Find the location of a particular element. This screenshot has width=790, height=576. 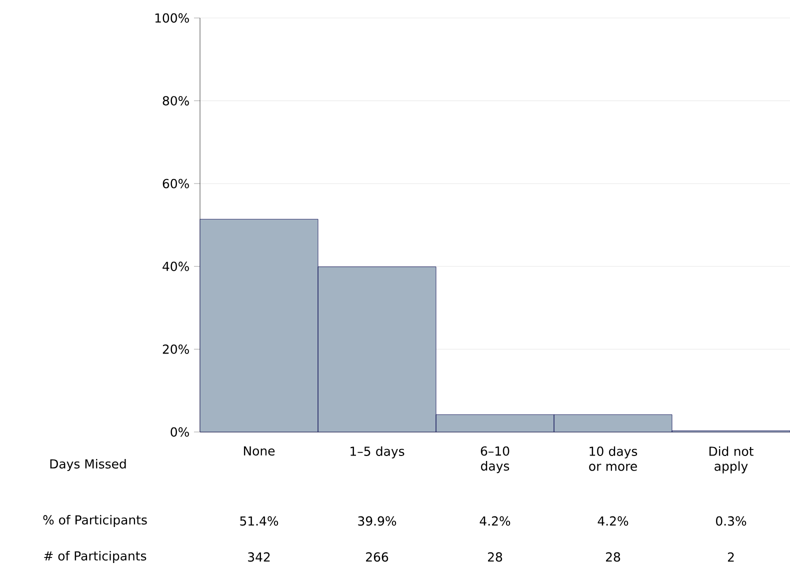

y-tick-label: 60% is located at coordinates (175, 183).